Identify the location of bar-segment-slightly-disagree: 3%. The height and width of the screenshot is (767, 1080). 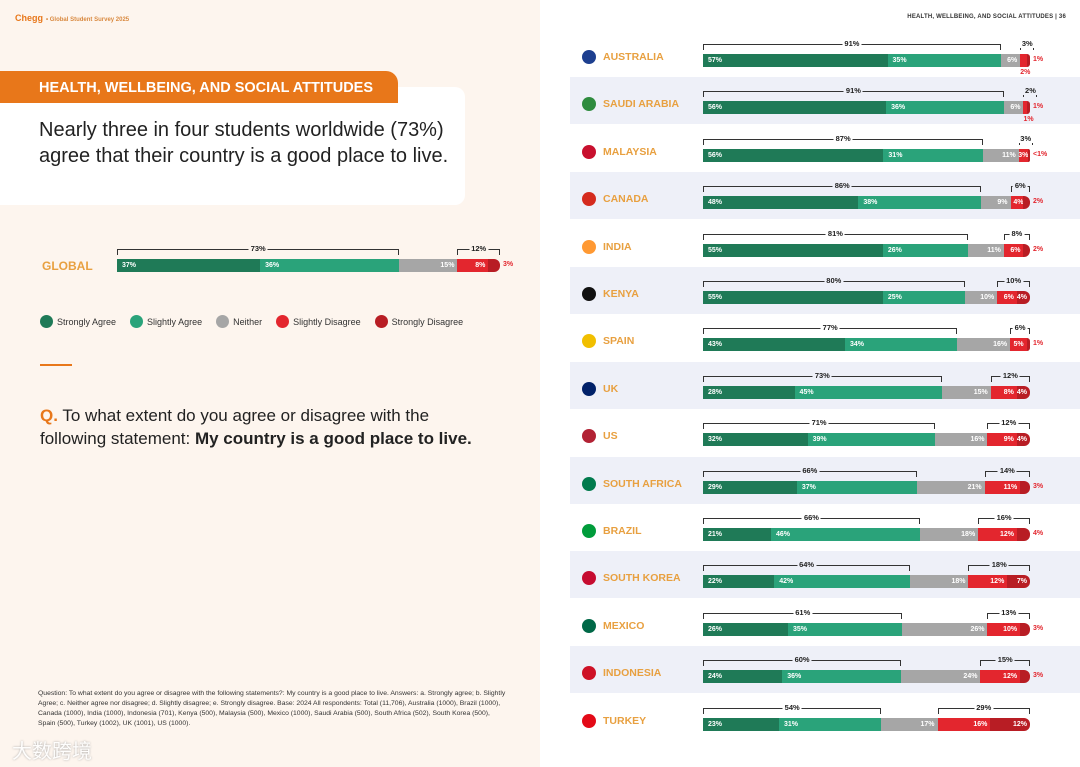
(1023, 155).